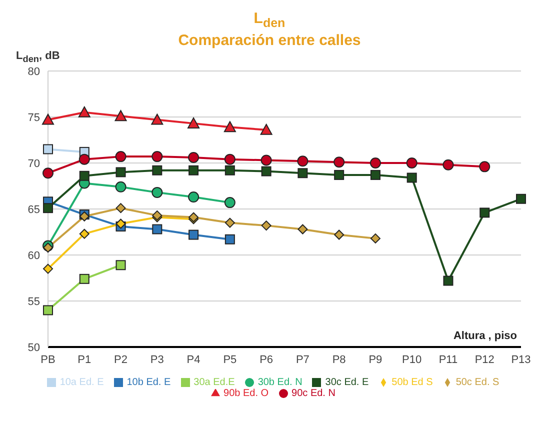 Image resolution: width=539 pixels, height=429 pixels. Describe the element at coordinates (34, 118) in the screenshot. I see `y-tick-label: 75` at that location.